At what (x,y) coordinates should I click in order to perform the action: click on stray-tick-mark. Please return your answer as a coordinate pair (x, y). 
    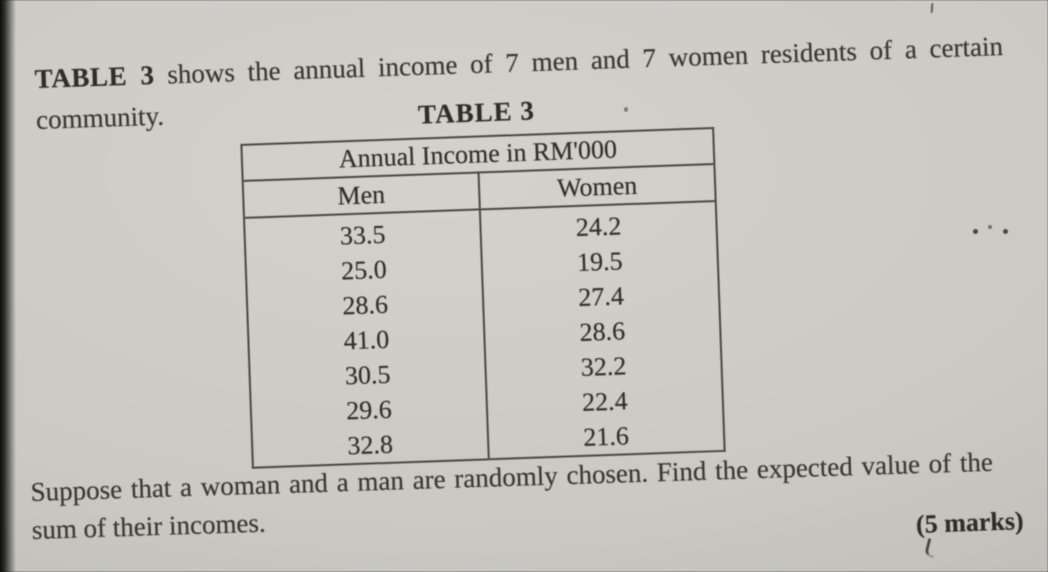
    Looking at the image, I should click on (932, 8).